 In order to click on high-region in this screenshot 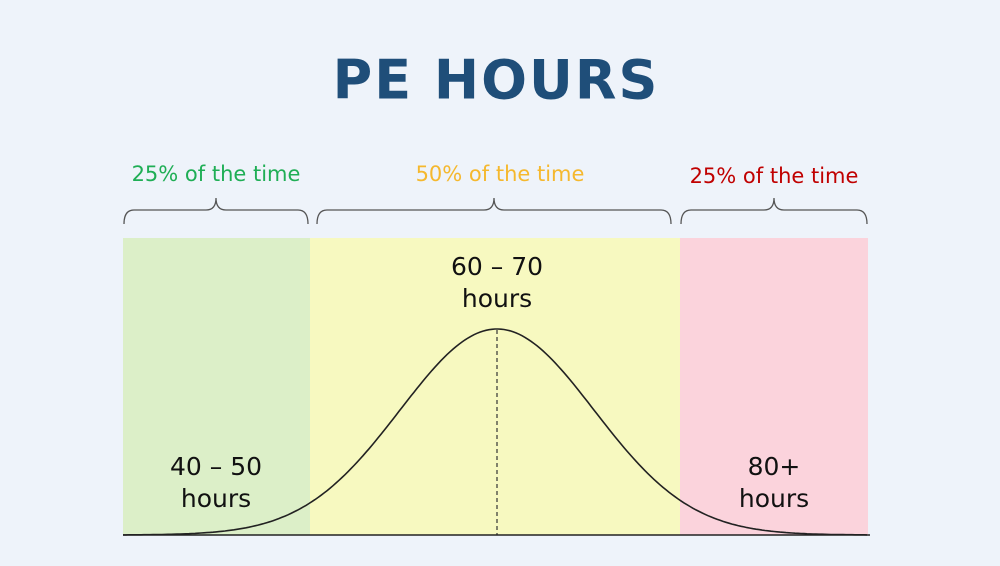, I will do `click(774, 386)`.